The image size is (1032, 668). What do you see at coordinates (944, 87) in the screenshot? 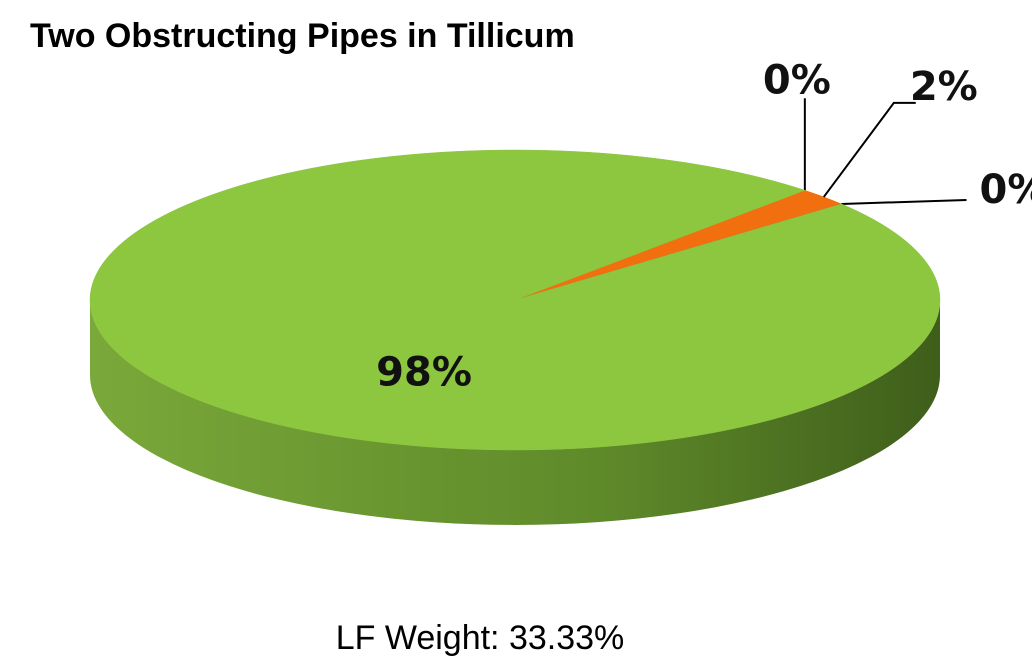
I see `data-label: 2%` at bounding box center [944, 87].